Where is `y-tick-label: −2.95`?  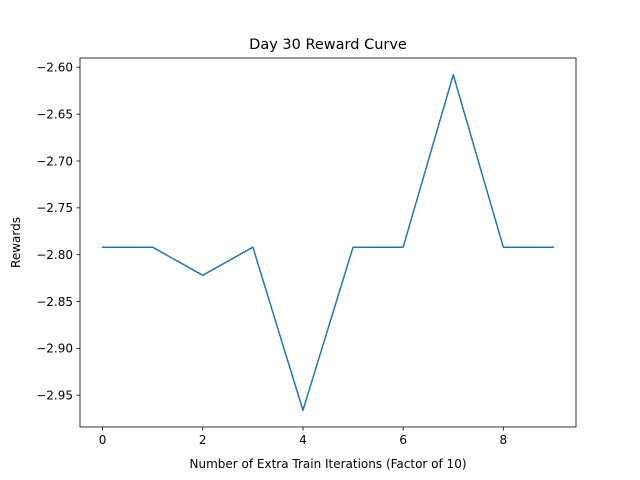
y-tick-label: −2.95 is located at coordinates (54, 396).